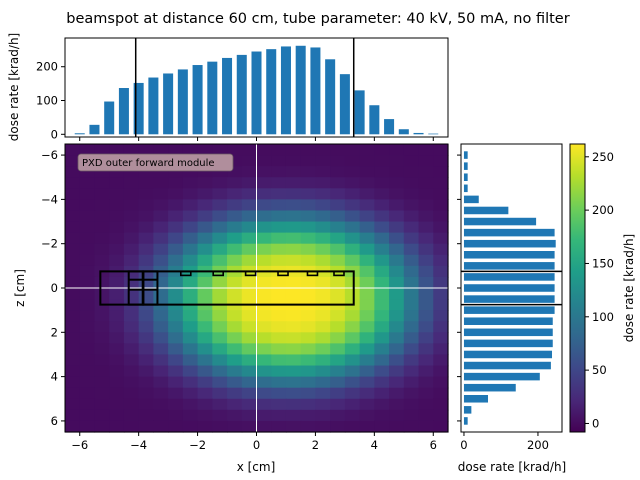  What do you see at coordinates (14, 87) in the screenshot?
I see `top-y-axis-label: dose rate [krad/h]` at bounding box center [14, 87].